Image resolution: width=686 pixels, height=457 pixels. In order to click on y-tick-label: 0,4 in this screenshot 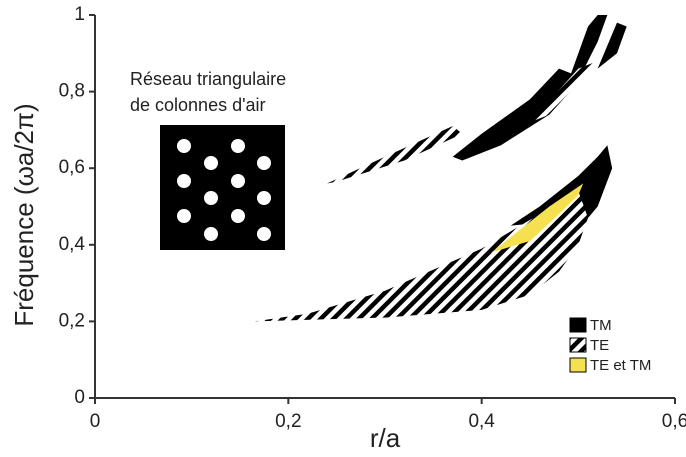, I will do `click(72, 244)`.